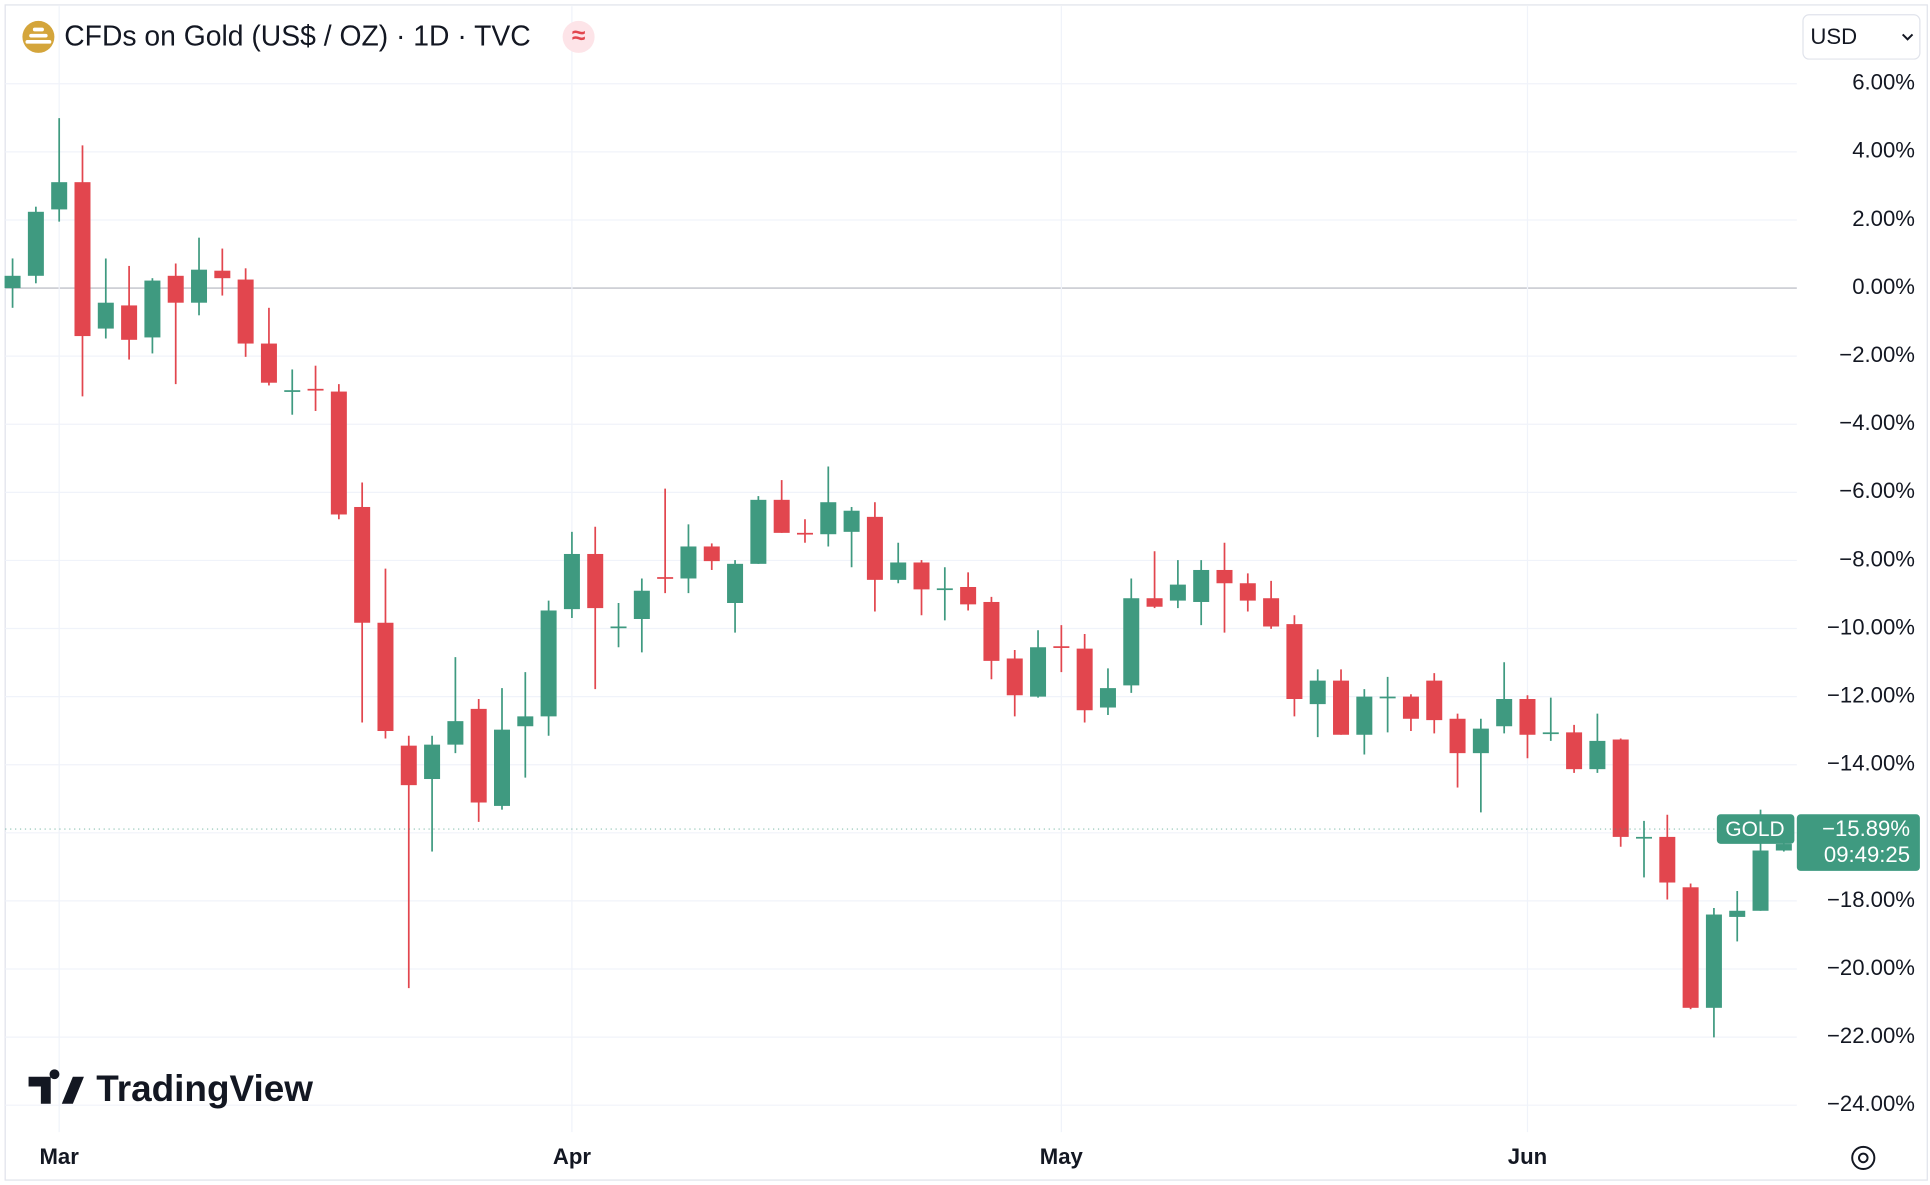  I want to click on y-tick-label: 0.00%, so click(1883, 286).